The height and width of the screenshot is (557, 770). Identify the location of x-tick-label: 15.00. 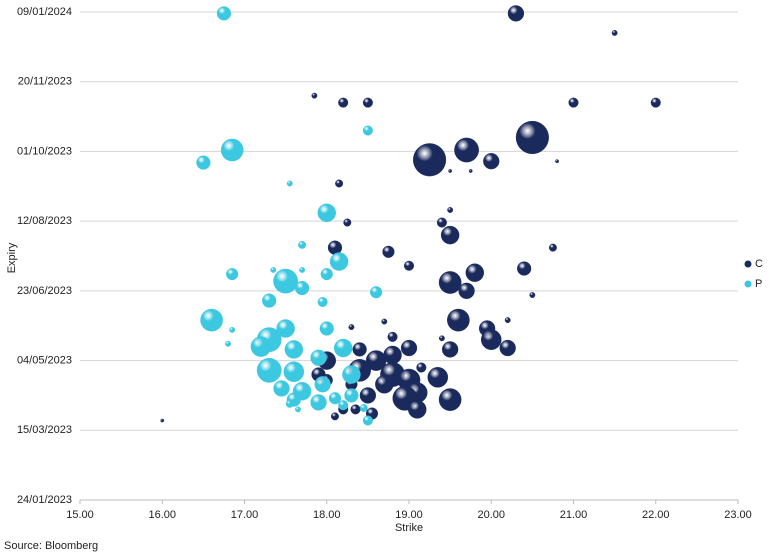
(80, 515).